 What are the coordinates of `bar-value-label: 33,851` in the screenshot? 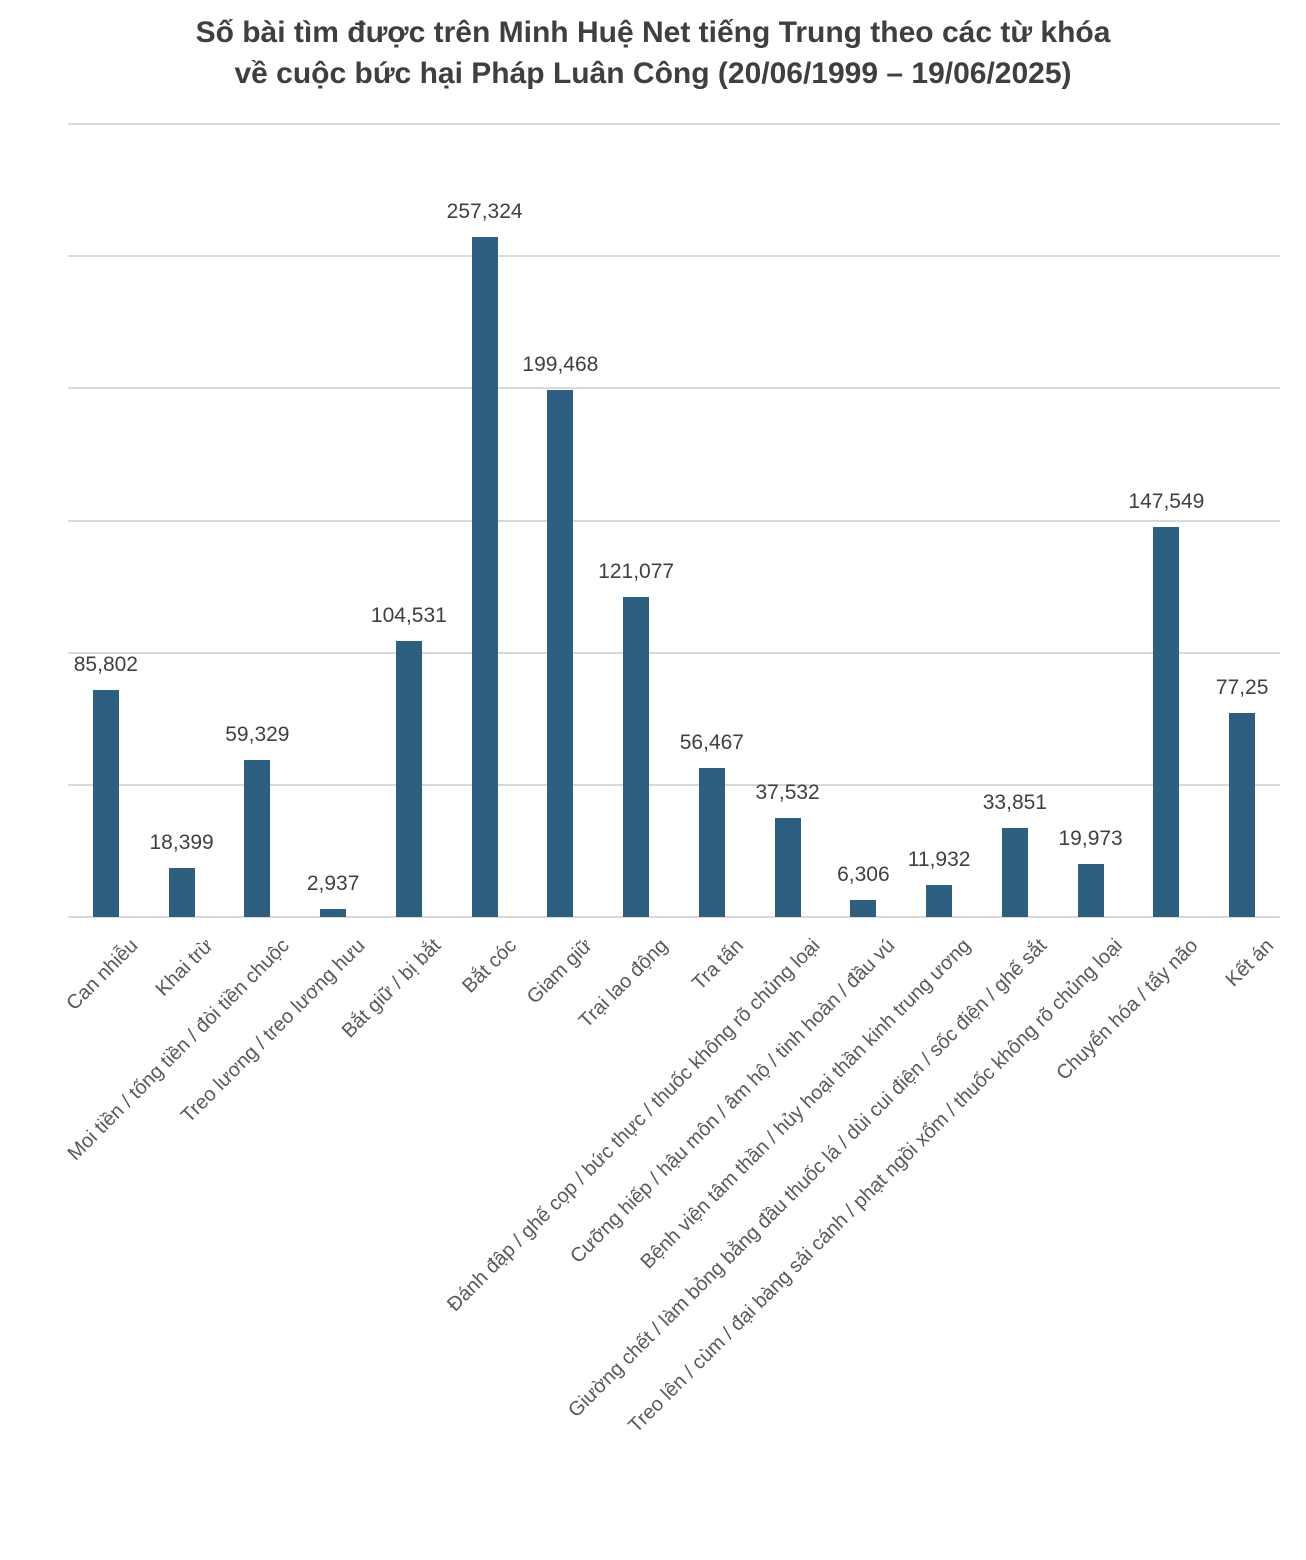 It's located at (1014, 802).